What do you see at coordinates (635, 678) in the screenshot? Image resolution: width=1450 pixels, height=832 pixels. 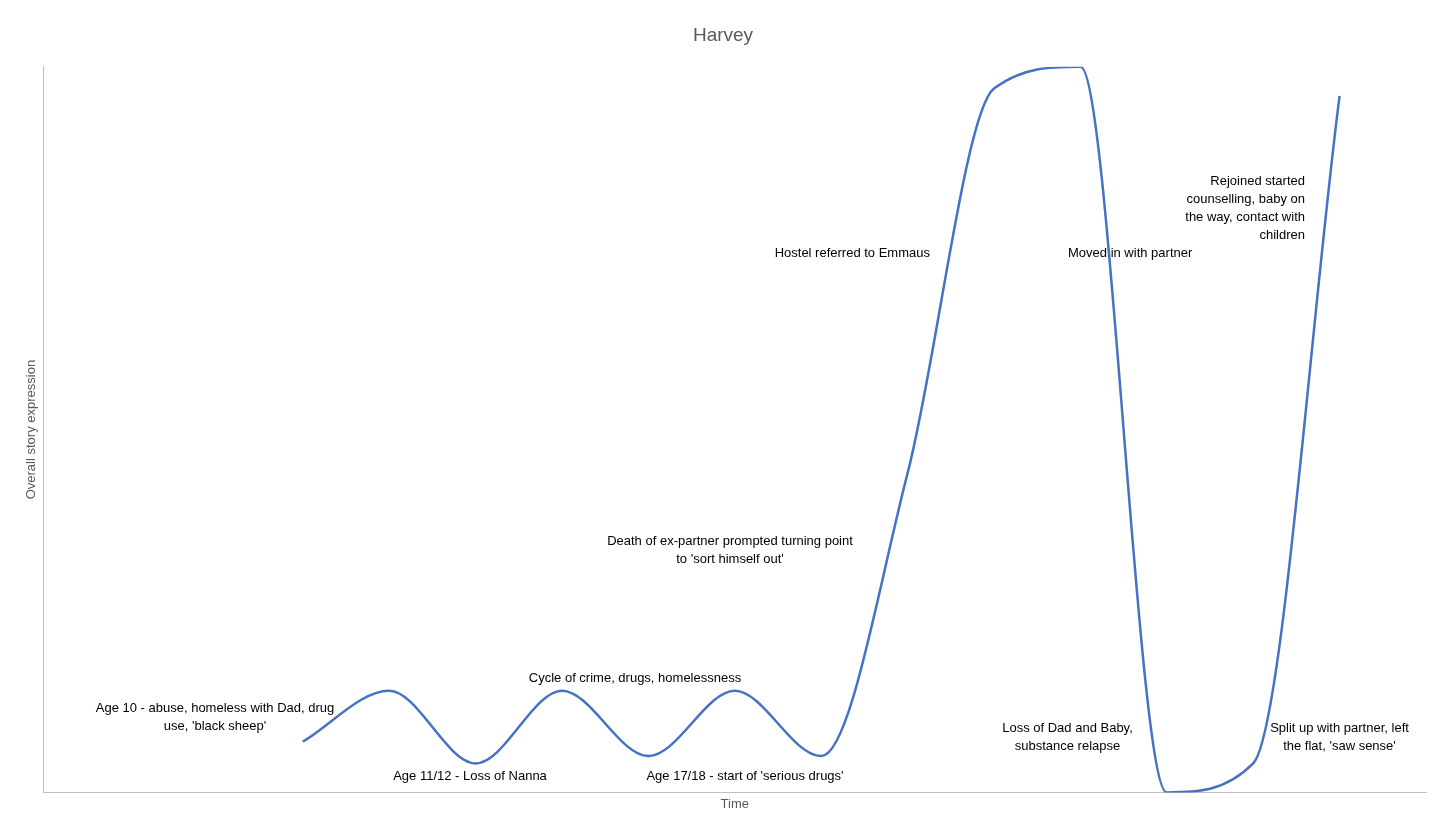 I see `annotation: Cycle of crime, drugs, homelessness` at bounding box center [635, 678].